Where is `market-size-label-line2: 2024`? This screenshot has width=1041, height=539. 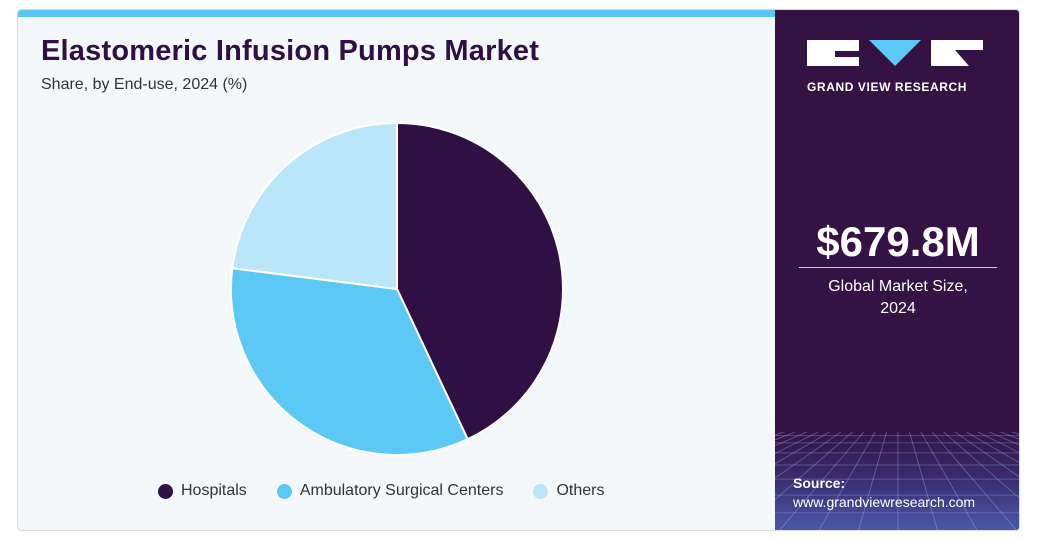
market-size-label-line2: 2024 is located at coordinates (898, 308).